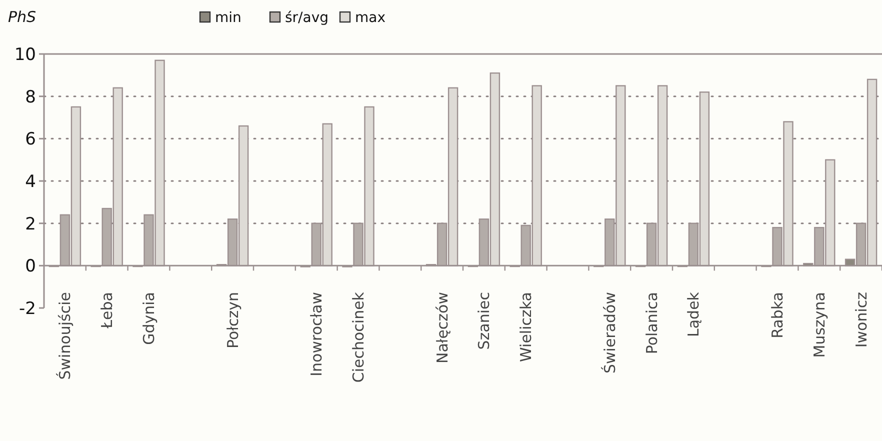 The image size is (882, 441). Describe the element at coordinates (651, 323) in the screenshot. I see `x-tick-label: Polanica` at that location.